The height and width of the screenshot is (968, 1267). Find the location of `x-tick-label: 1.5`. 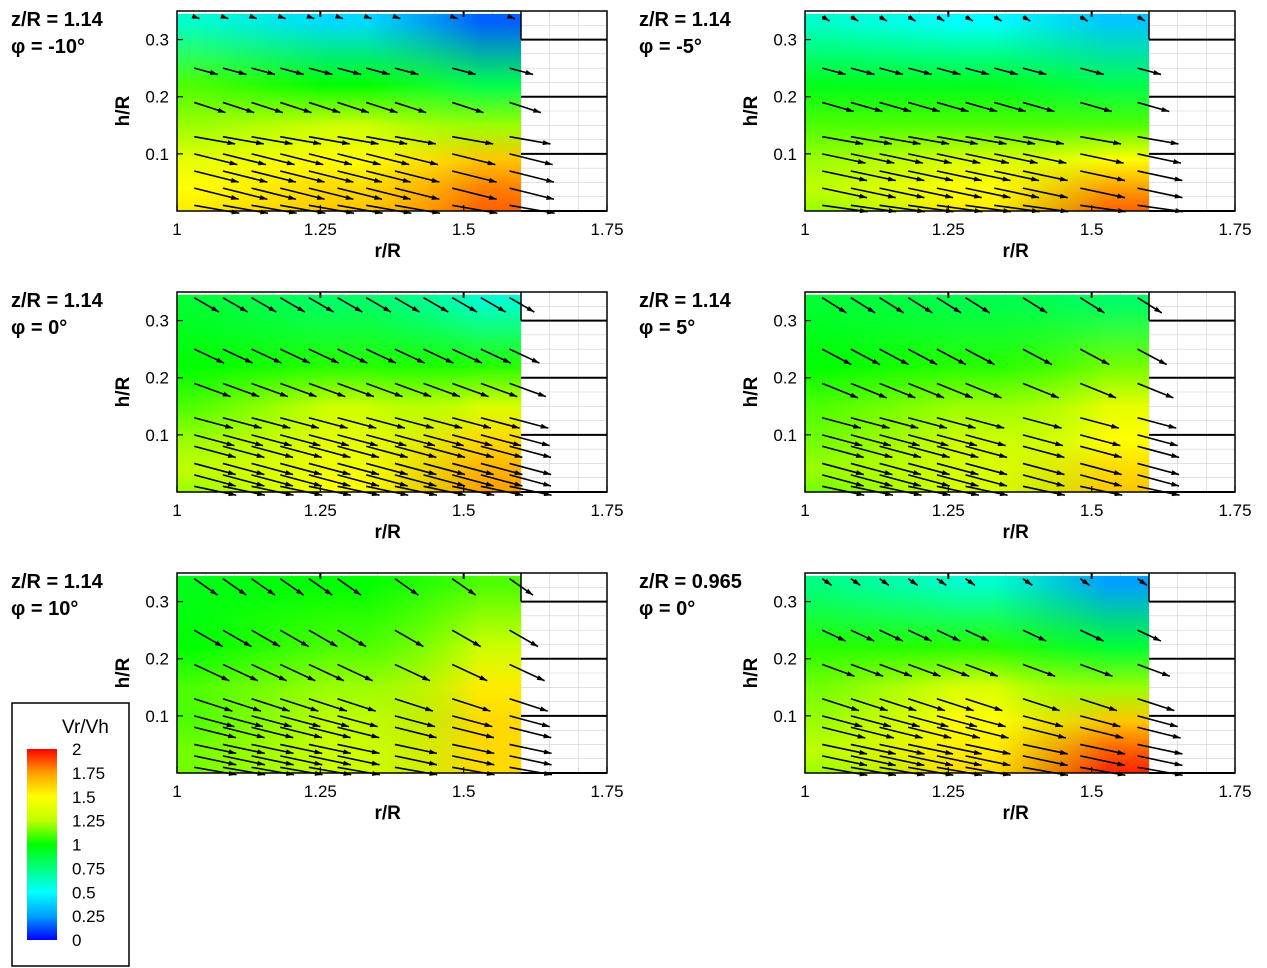

x-tick-label: 1.5 is located at coordinates (1092, 229).